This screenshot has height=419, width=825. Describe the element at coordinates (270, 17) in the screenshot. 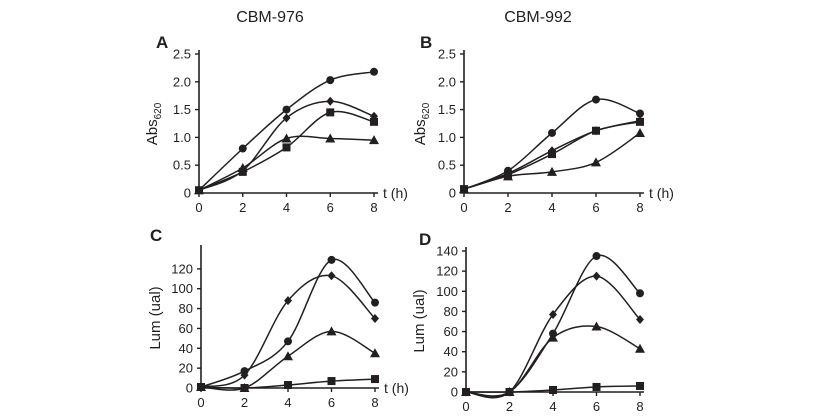

I see `column-title-cbm-976: CBM-976` at that location.